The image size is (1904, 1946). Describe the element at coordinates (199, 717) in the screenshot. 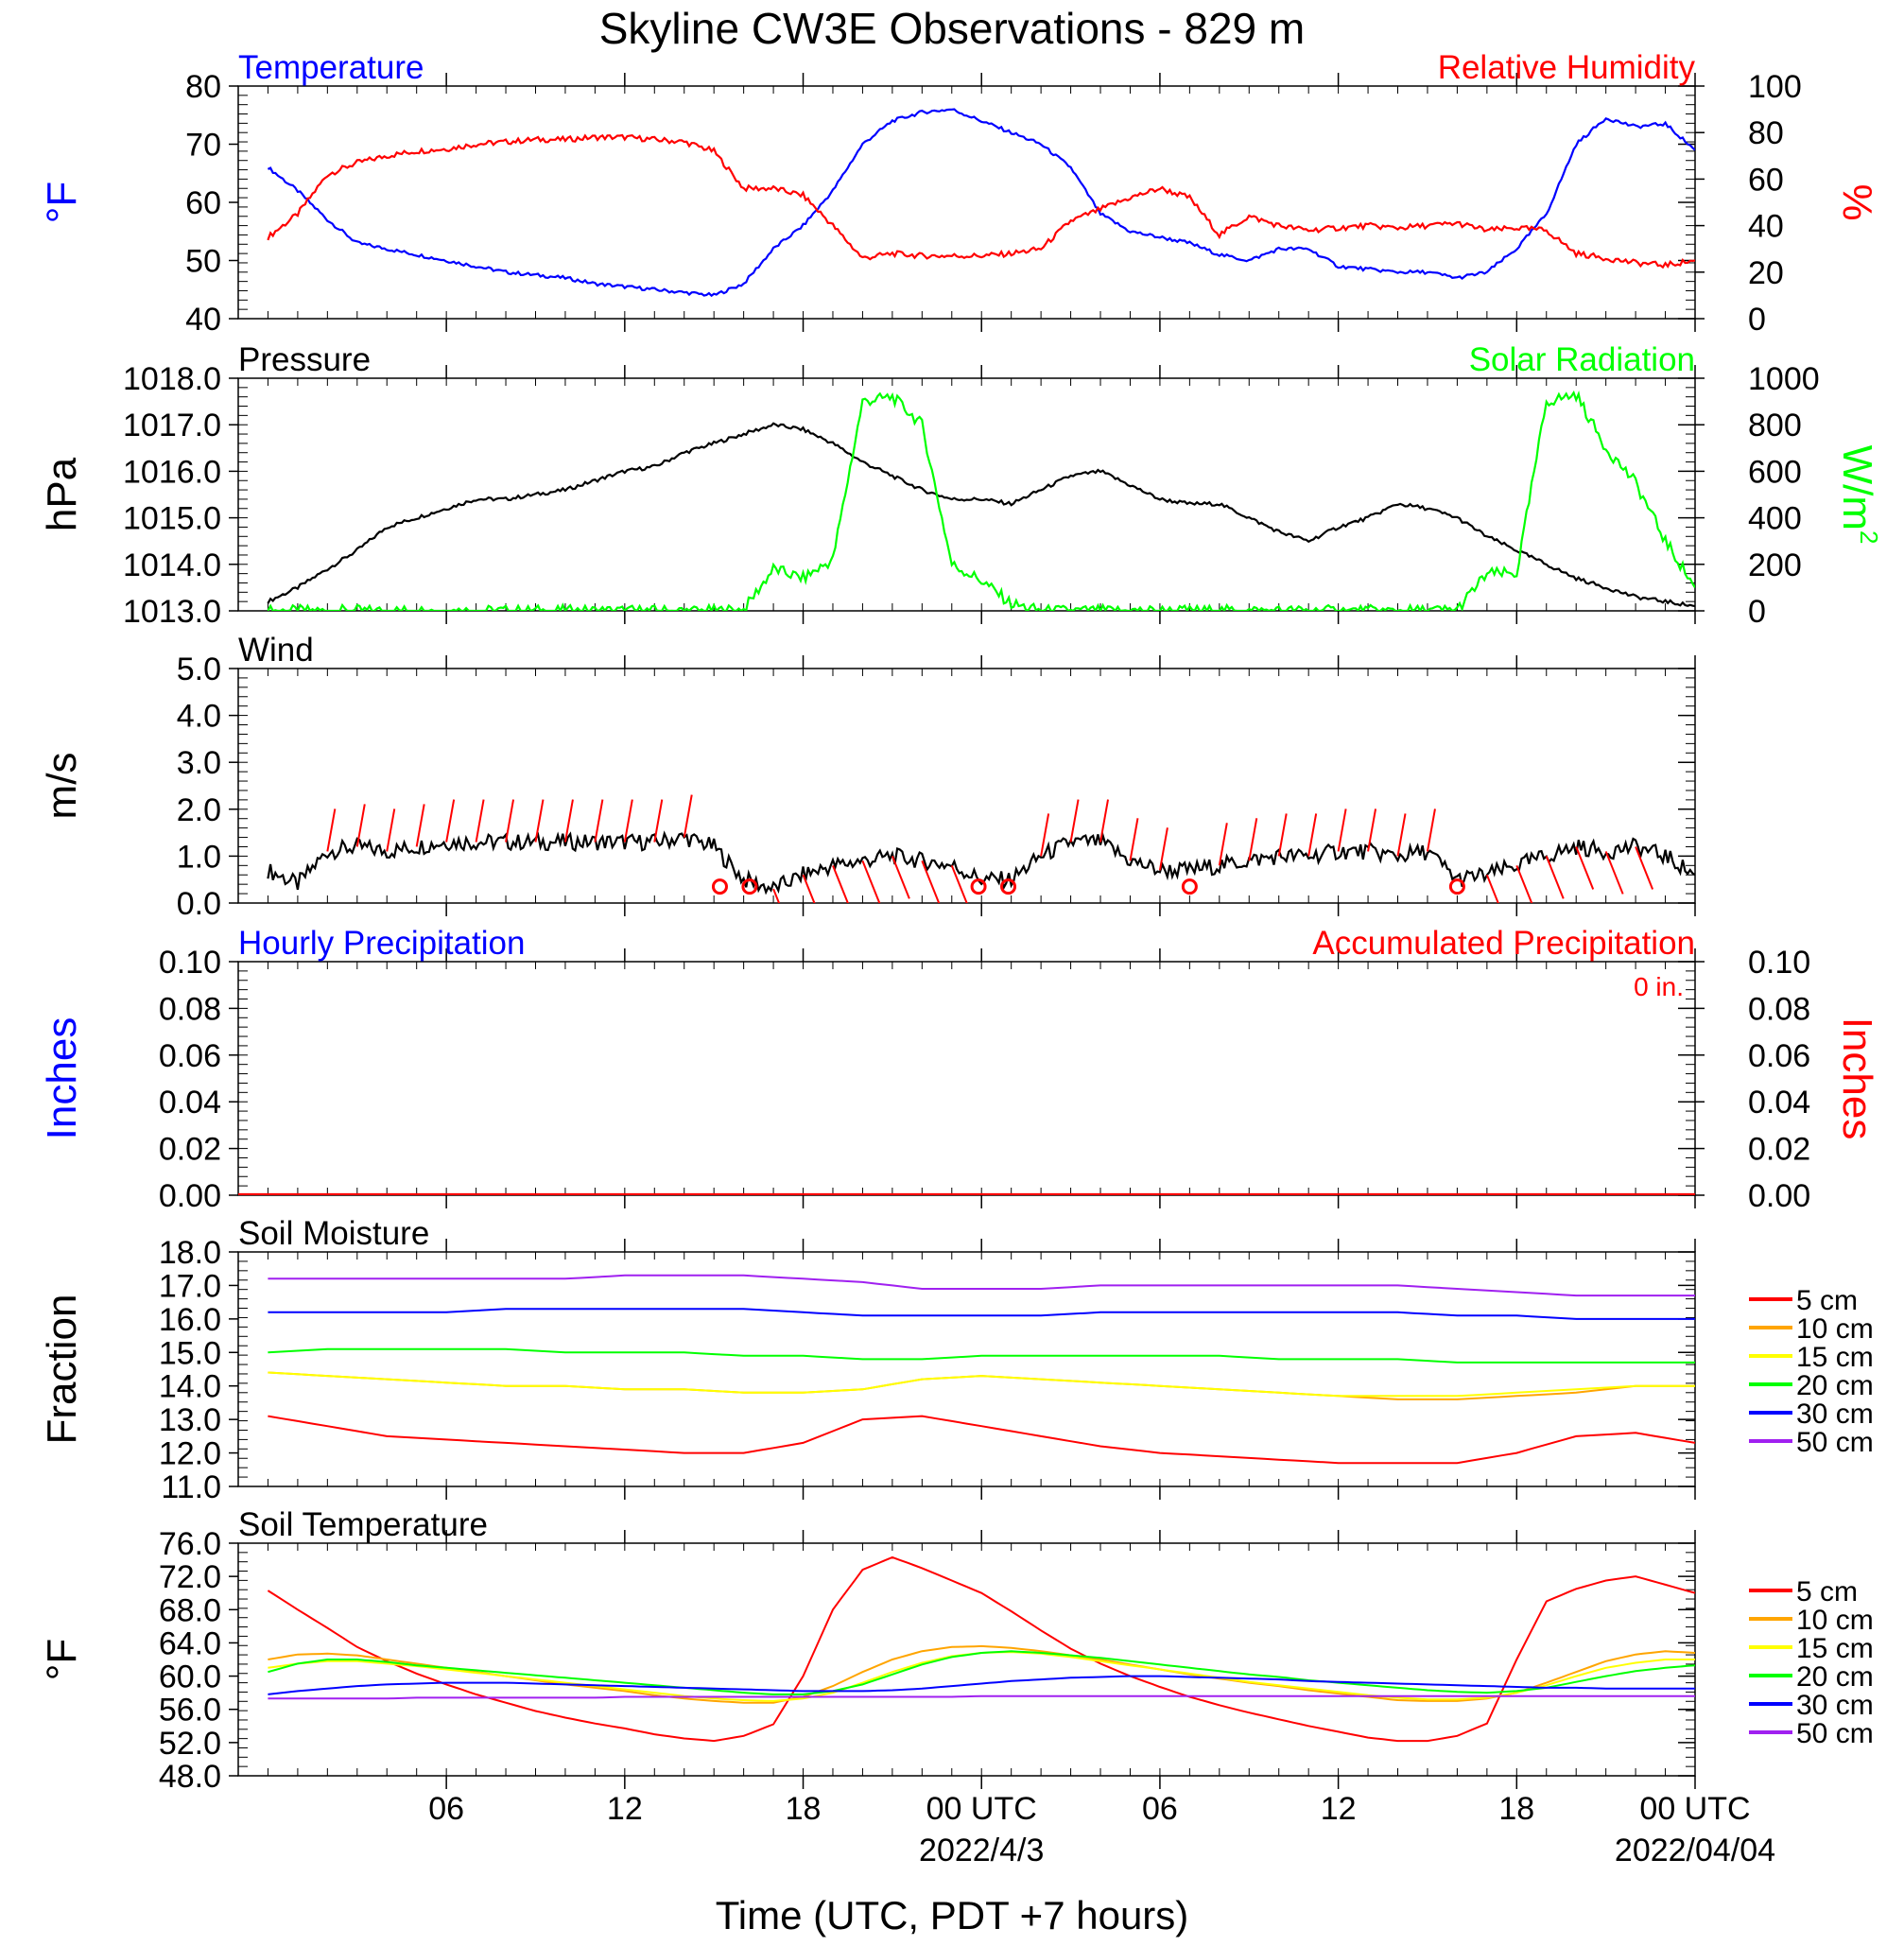

I see `y-tick-label: 4.0` at that location.